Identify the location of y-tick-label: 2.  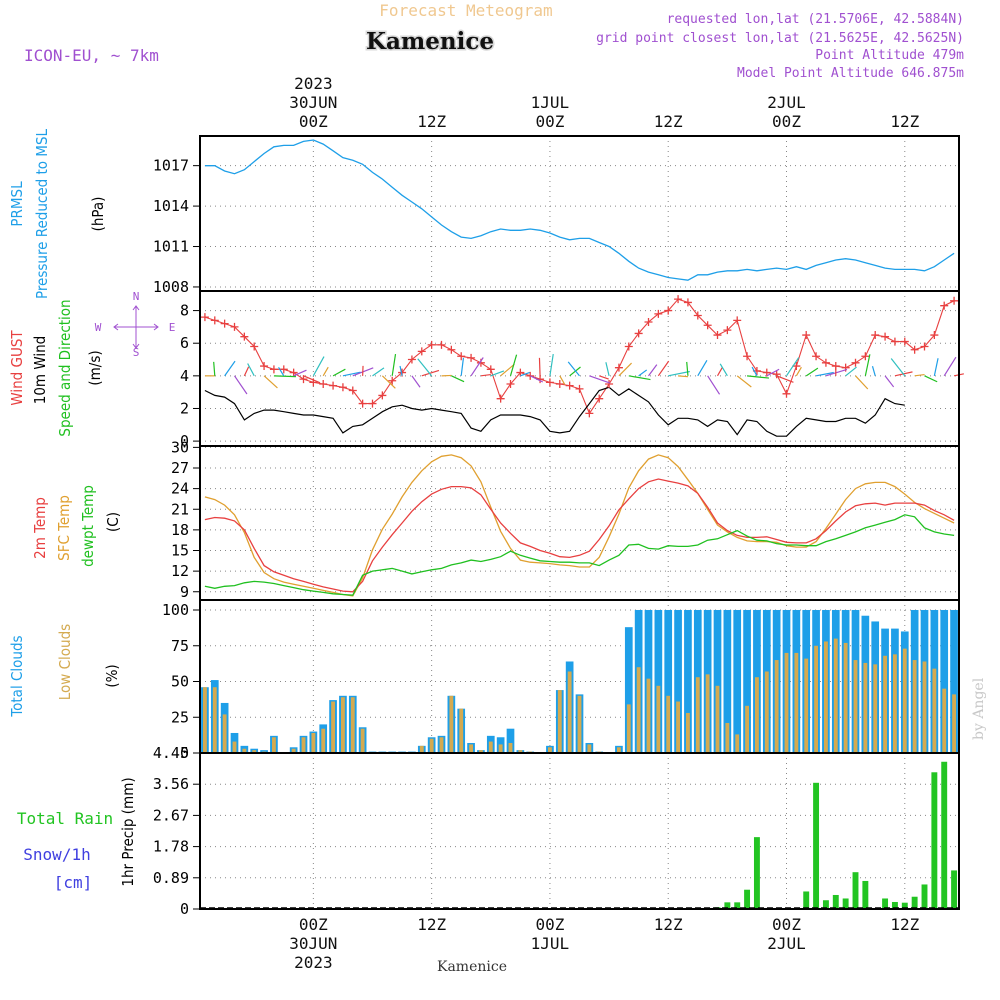
(184, 408).